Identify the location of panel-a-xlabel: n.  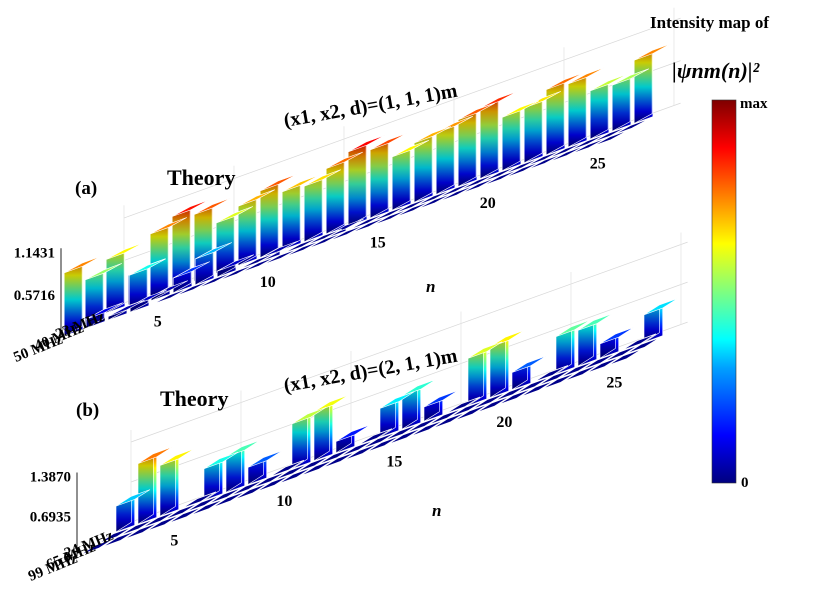
(430, 286).